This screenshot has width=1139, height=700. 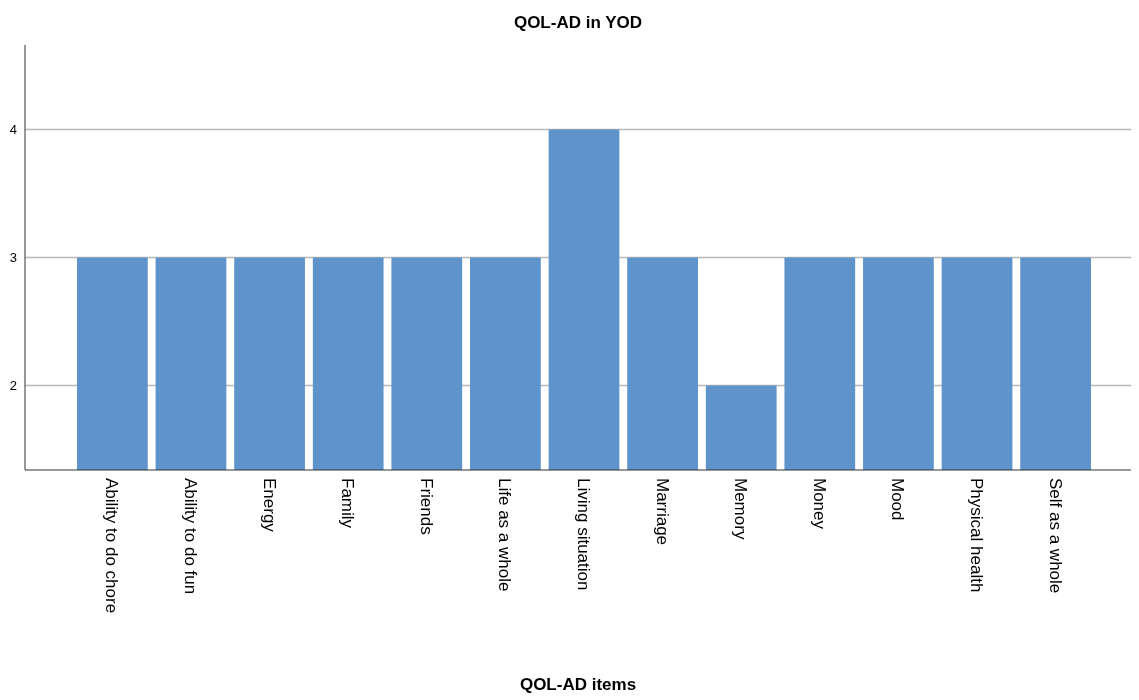 What do you see at coordinates (269, 505) in the screenshot?
I see `x-tick-label: Energy` at bounding box center [269, 505].